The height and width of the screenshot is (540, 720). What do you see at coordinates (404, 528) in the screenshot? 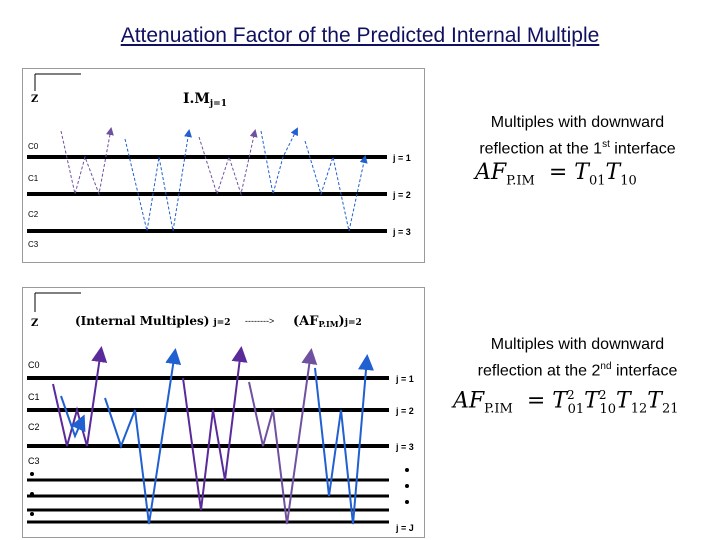
I see `interface-label-jJ: j = J` at bounding box center [404, 528].